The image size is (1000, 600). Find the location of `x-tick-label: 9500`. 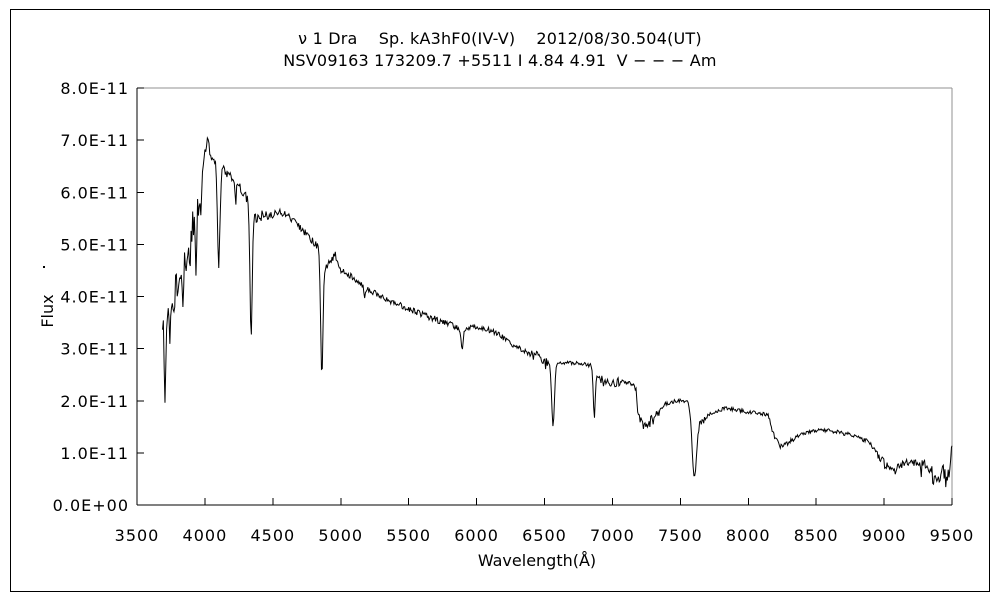

x-tick-label: 9500 is located at coordinates (952, 535).